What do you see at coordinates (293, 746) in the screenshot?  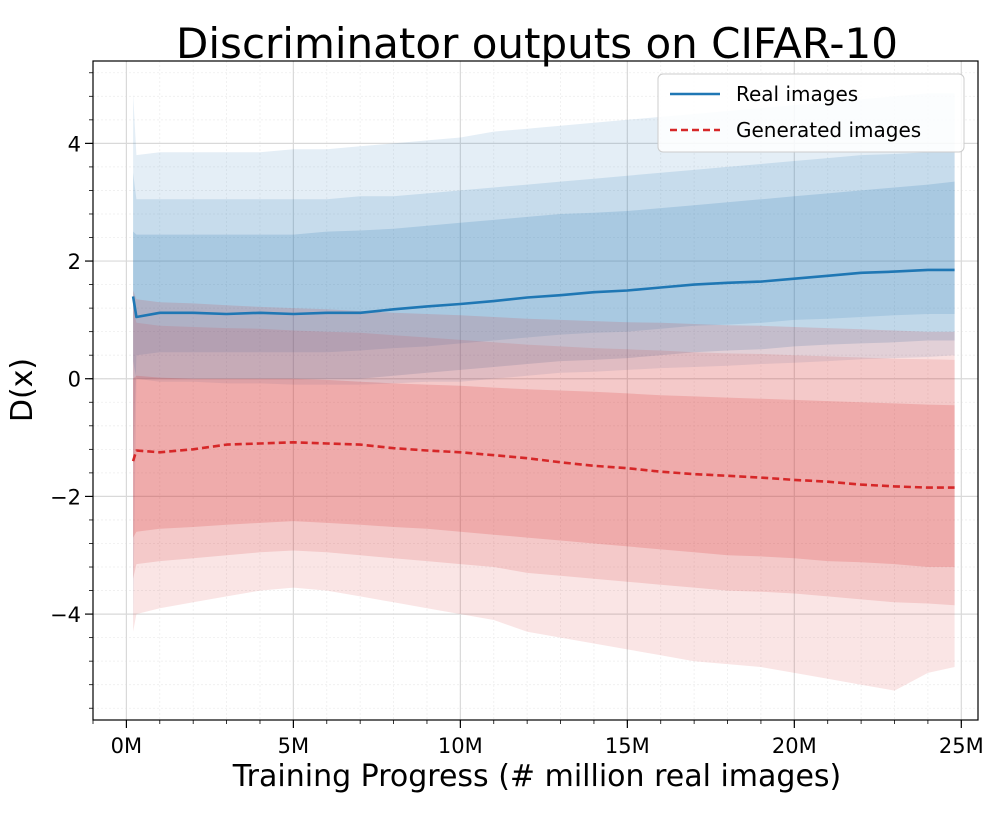 I see `x-tick-label: 5M` at bounding box center [293, 746].